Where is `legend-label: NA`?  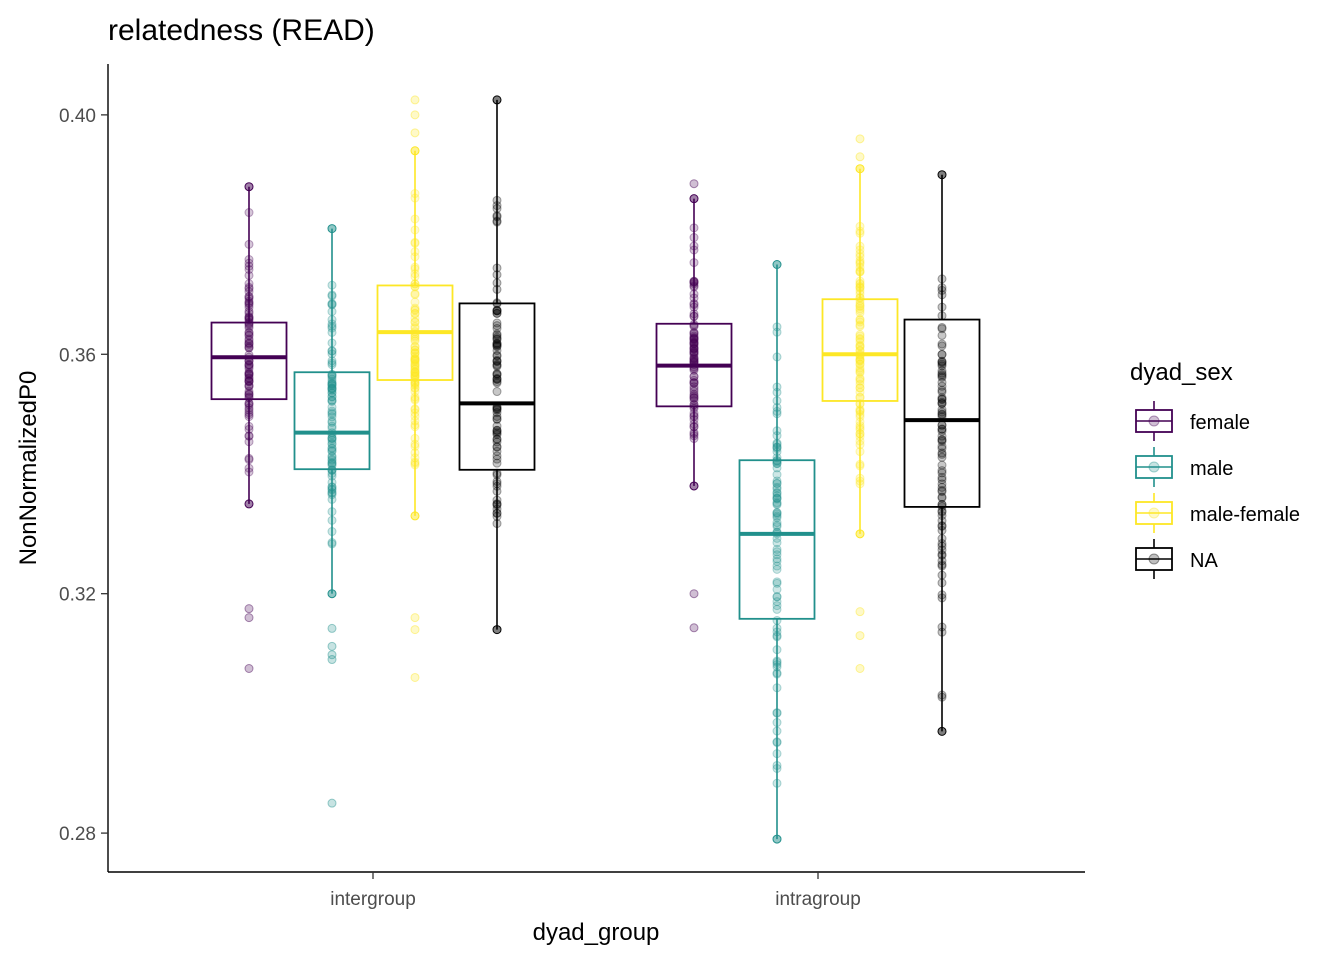 legend-label: NA is located at coordinates (1204, 561).